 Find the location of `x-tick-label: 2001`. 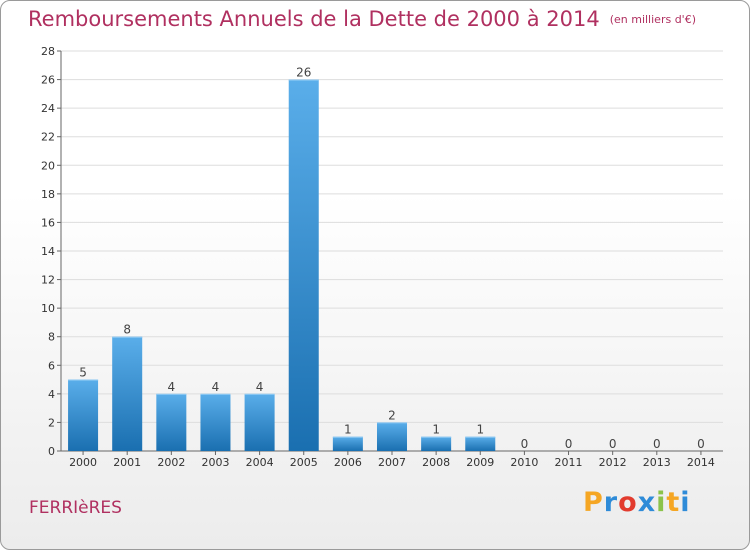

x-tick-label: 2001 is located at coordinates (127, 462).